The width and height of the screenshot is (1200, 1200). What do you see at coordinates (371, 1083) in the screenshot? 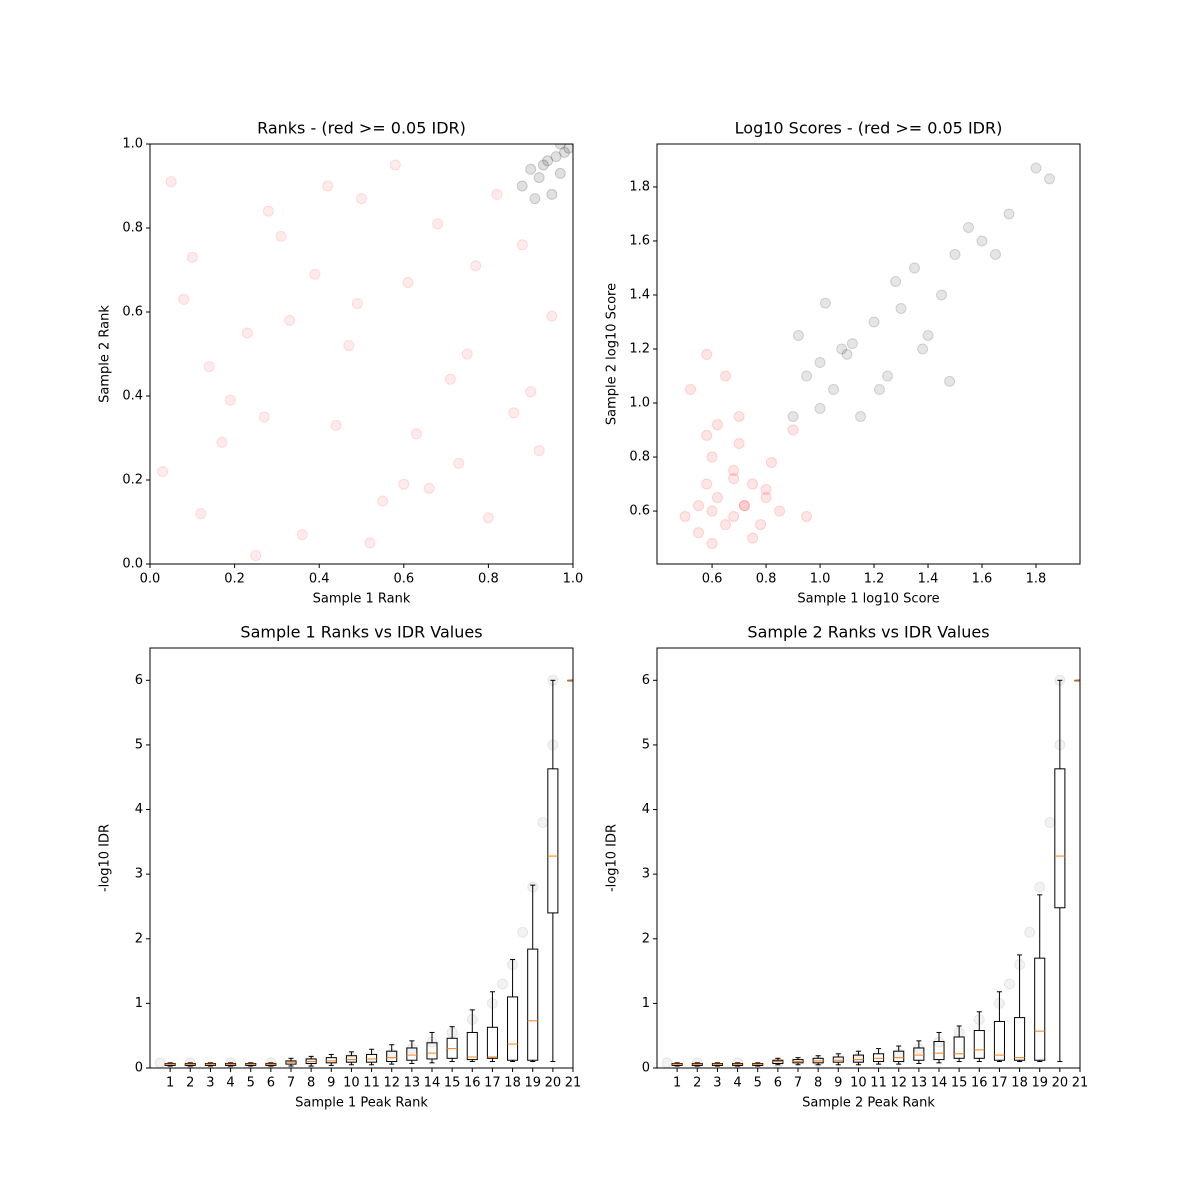
I see `x-tick-label: 11` at bounding box center [371, 1083].